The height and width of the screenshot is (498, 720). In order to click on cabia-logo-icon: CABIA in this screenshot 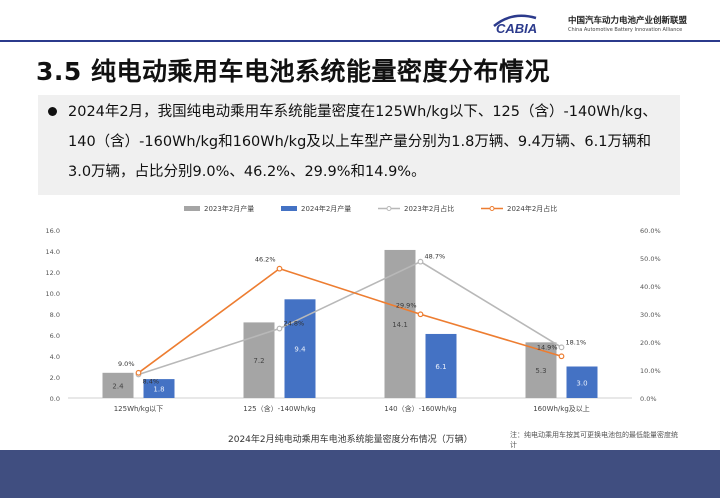, I will do `click(515, 24)`.